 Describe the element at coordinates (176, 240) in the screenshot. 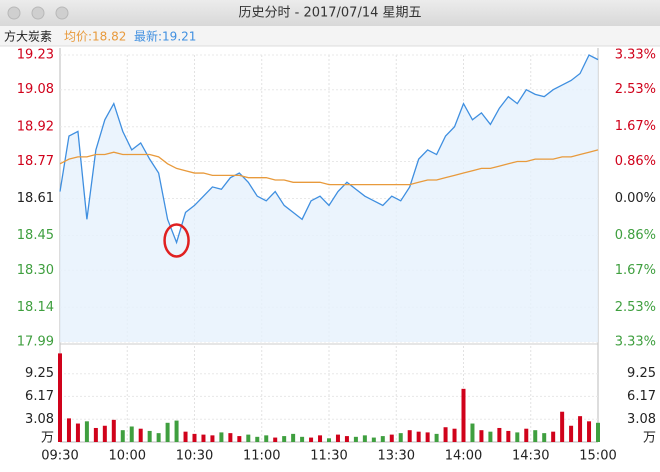

I see `highlight-circle` at that location.